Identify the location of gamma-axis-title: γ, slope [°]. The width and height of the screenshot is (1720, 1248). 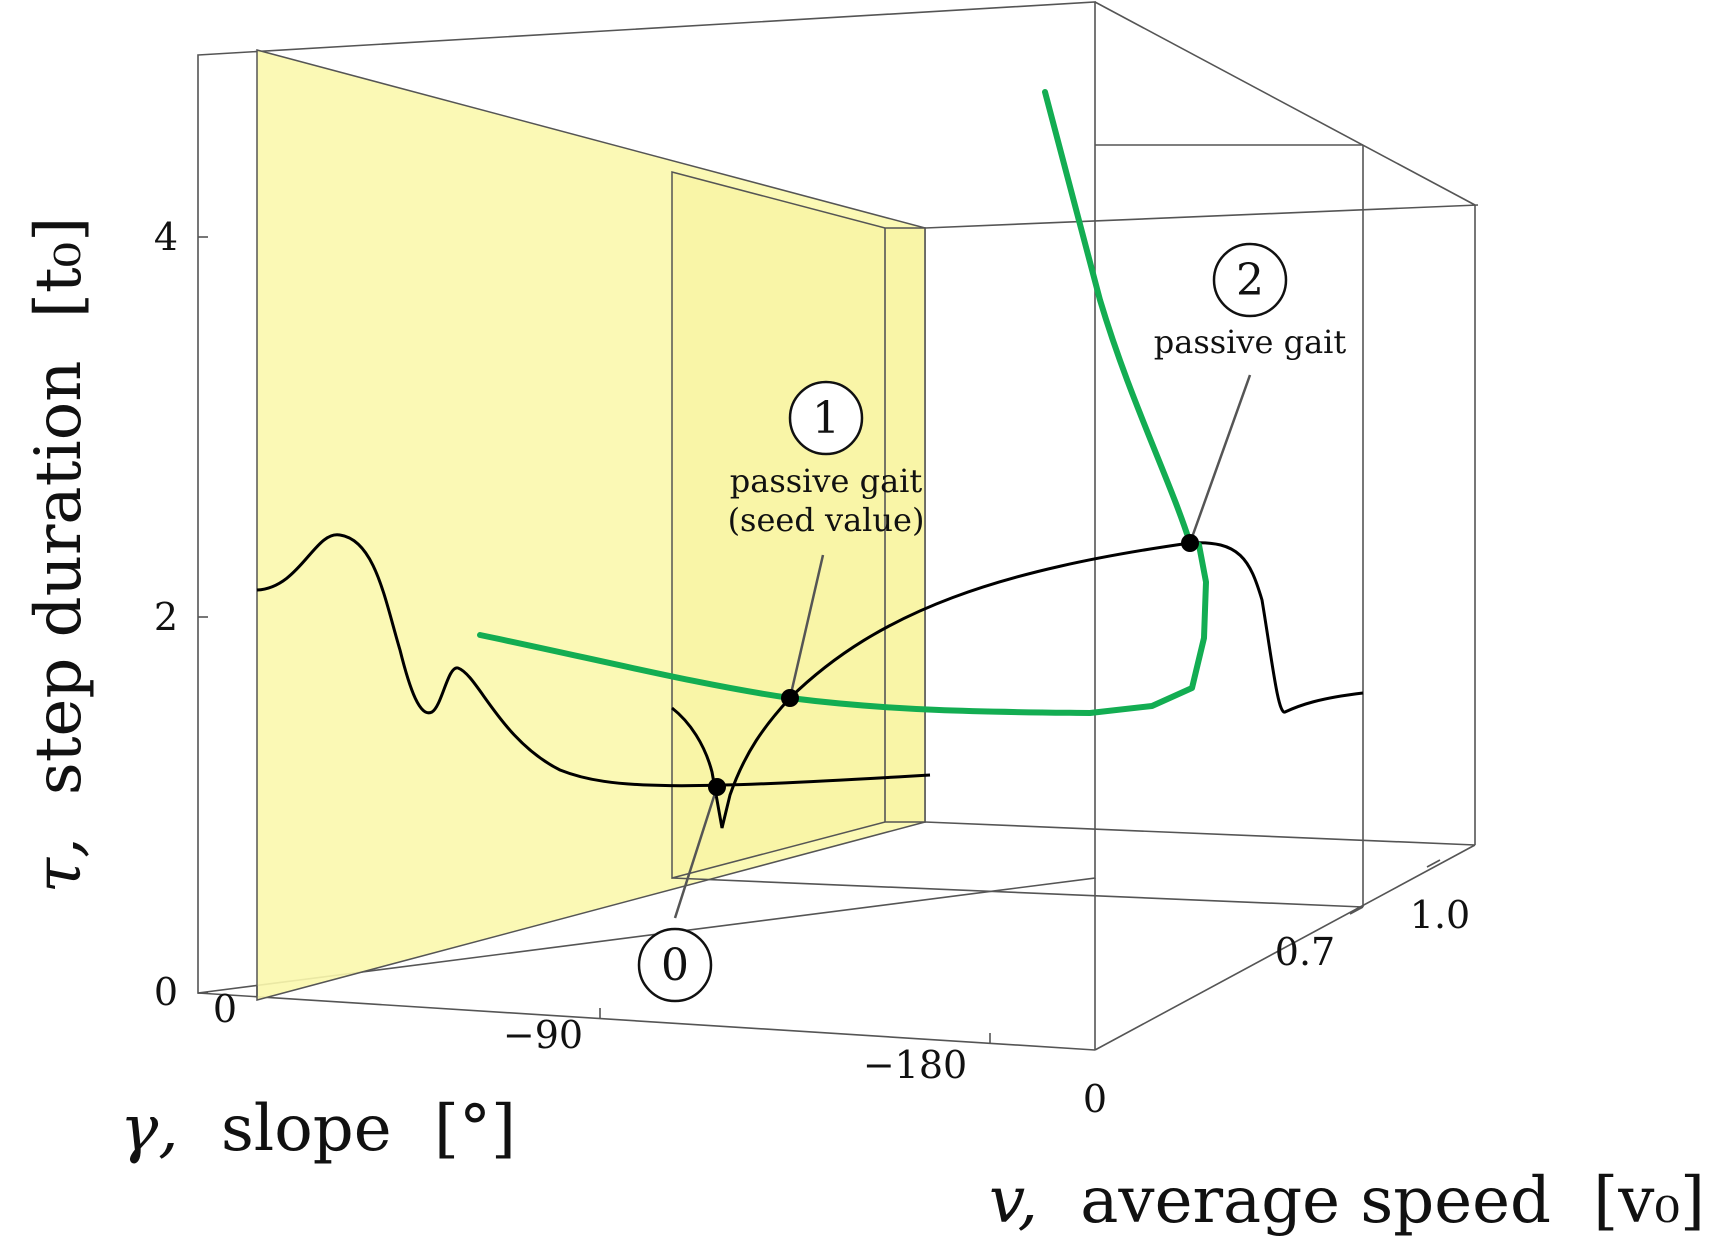
(318, 1129).